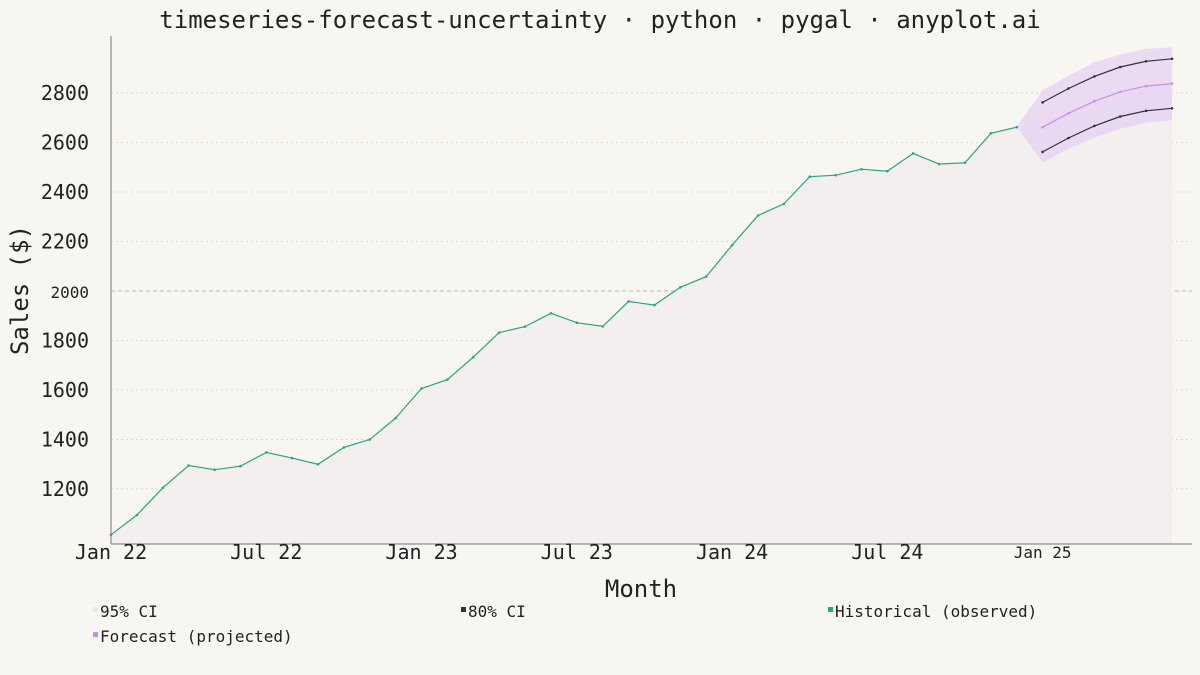 This screenshot has height=675, width=1200. Describe the element at coordinates (936, 611) in the screenshot. I see `legend-label: Historical (observed)` at that location.